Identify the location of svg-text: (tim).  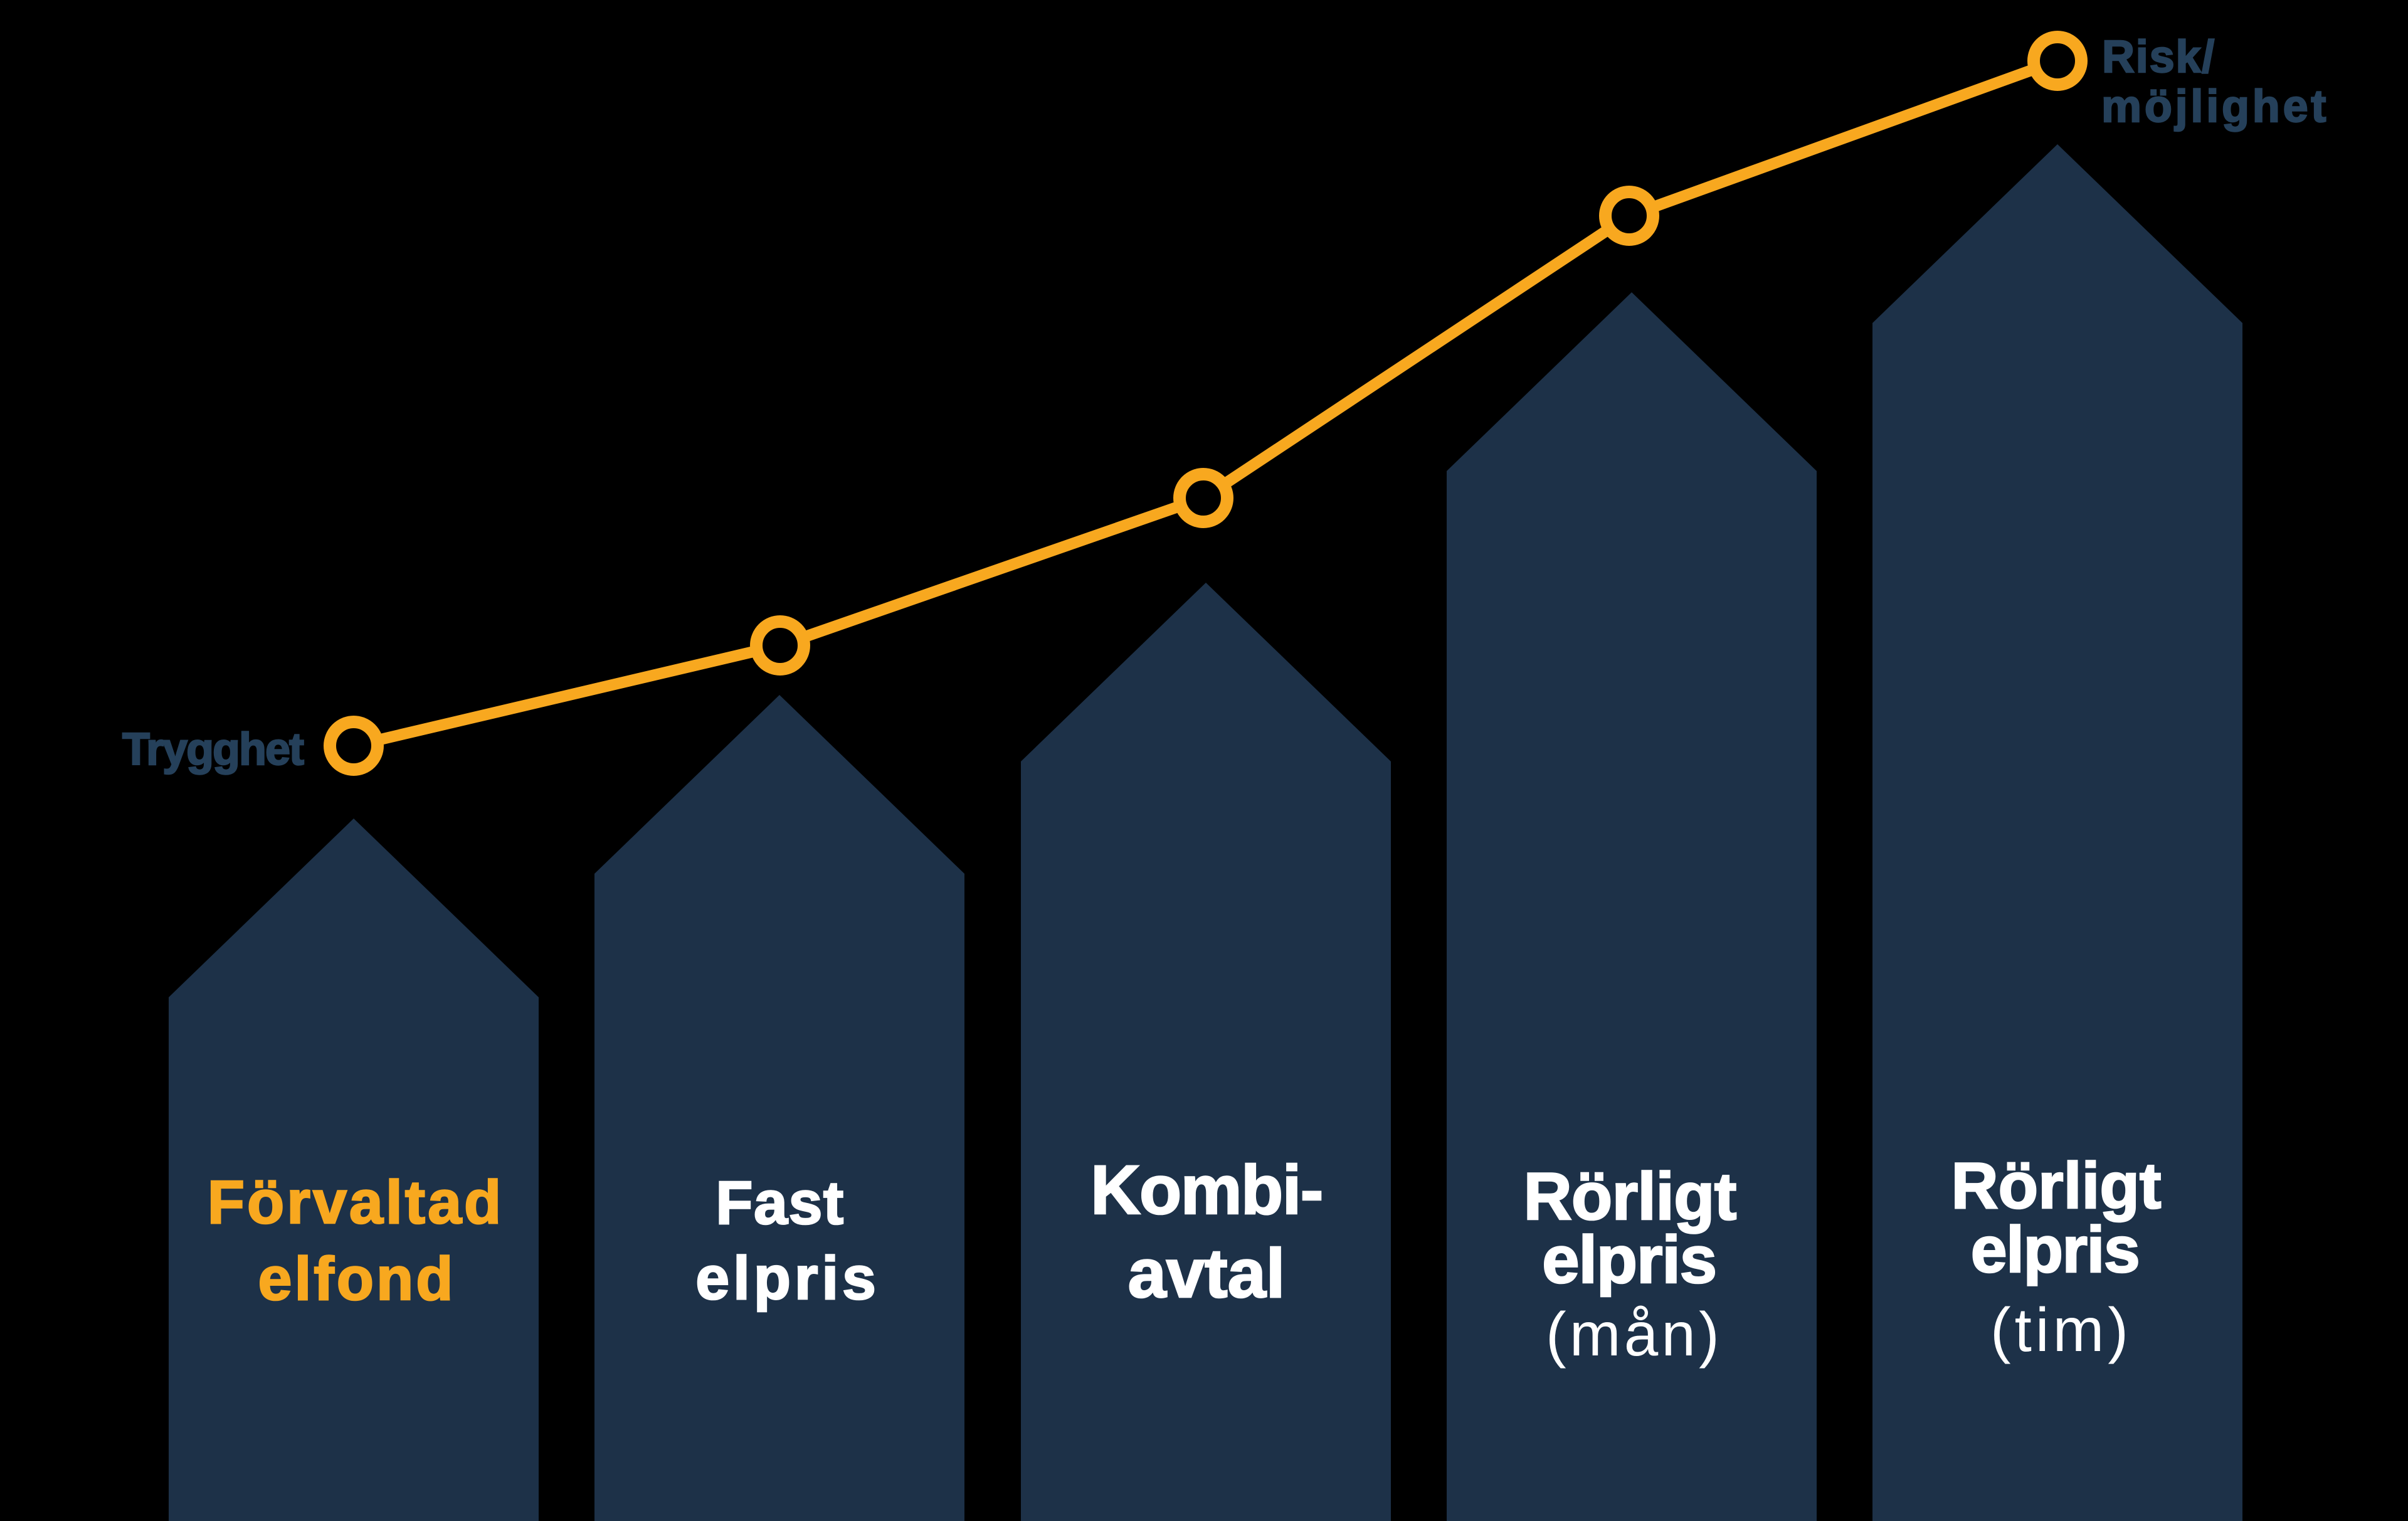
(2061, 1329).